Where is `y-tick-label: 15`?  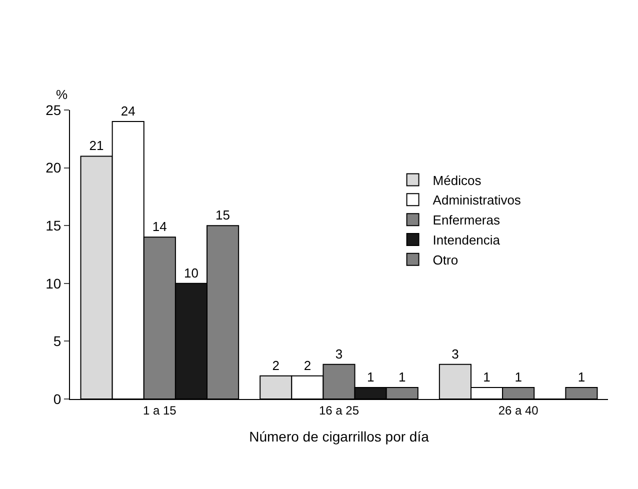
y-tick-label: 15 is located at coordinates (54, 226).